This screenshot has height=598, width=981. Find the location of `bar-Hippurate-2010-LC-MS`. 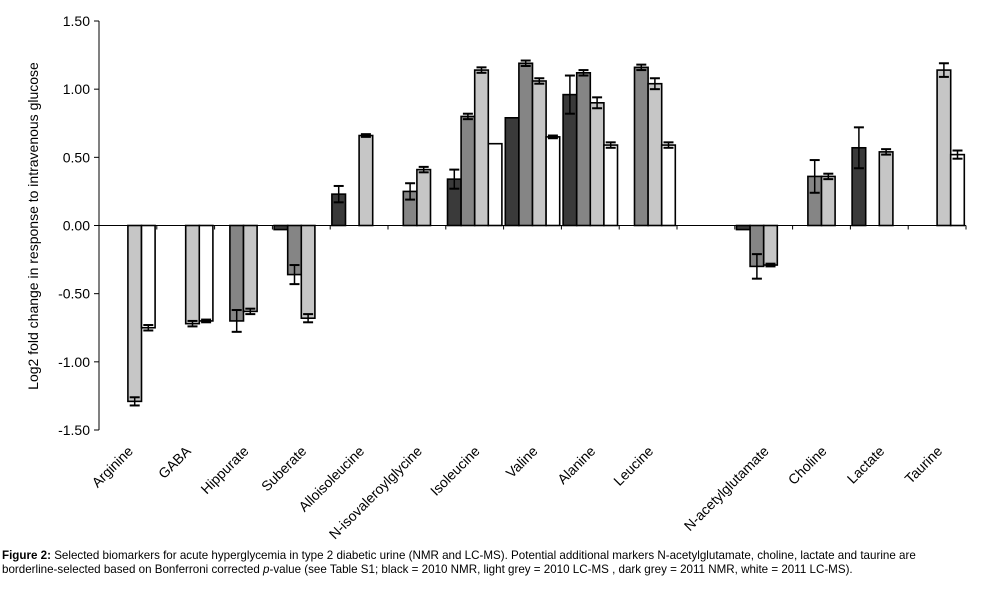

bar-Hippurate-2010-LC-MS is located at coordinates (250, 268).